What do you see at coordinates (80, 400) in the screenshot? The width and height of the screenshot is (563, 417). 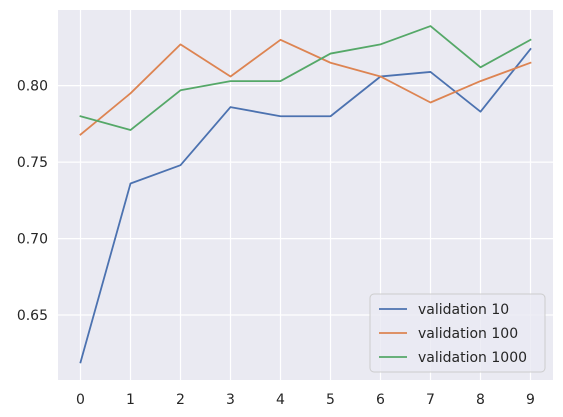 I see `x-tick-label: 0` at bounding box center [80, 400].